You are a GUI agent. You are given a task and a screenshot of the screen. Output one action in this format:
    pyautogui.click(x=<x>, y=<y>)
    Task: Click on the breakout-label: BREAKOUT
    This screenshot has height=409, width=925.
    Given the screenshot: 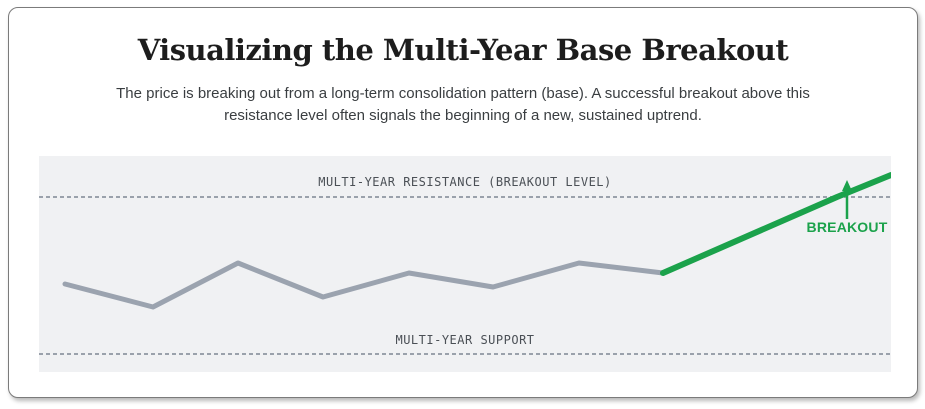 What is the action you would take?
    pyautogui.click(x=847, y=227)
    